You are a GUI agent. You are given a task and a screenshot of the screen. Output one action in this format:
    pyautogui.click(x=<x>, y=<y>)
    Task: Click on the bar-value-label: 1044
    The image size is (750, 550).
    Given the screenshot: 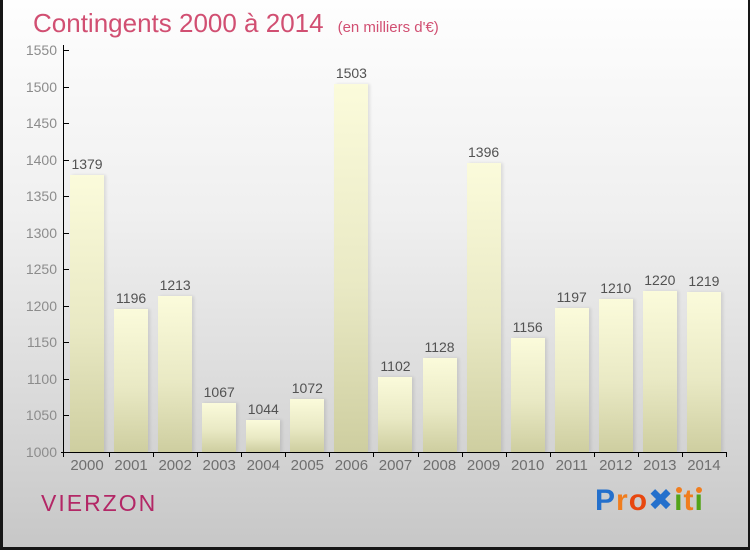 What is the action you would take?
    pyautogui.click(x=263, y=409)
    